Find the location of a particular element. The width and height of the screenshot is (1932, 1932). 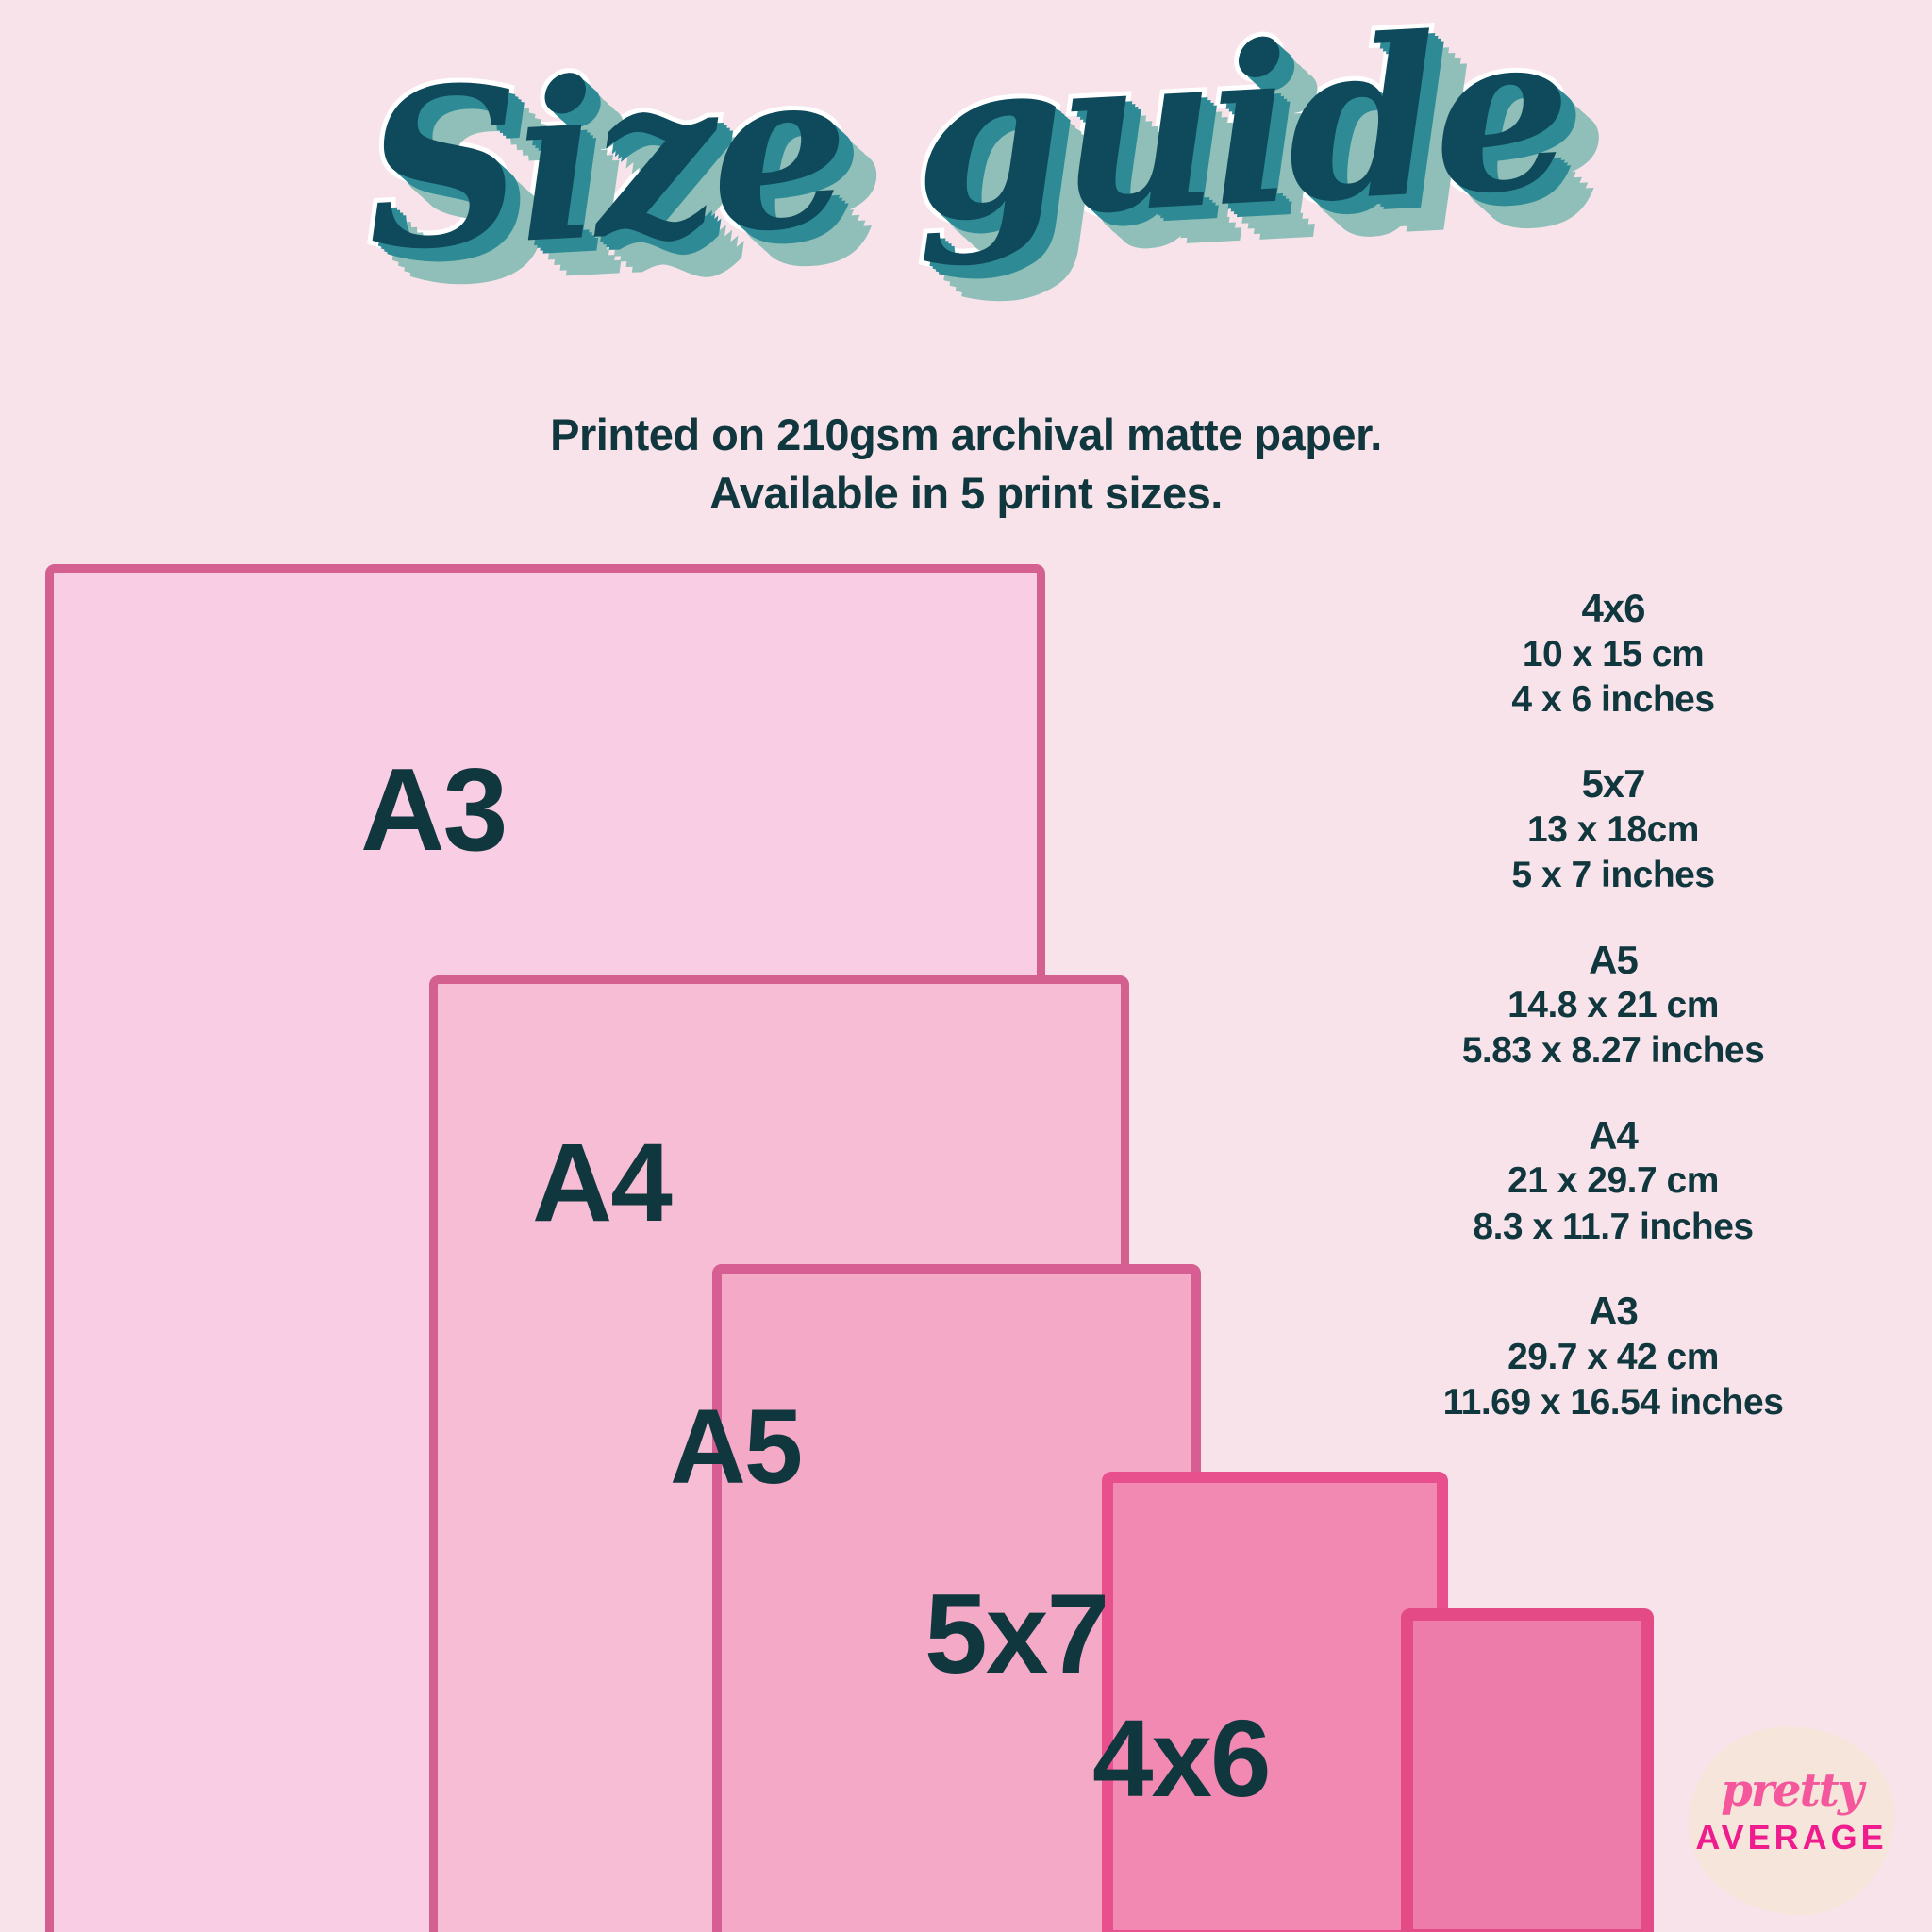

size-entry-a4: A4 21 x 29.7 cm 8.3 x 11.7 inches is located at coordinates (1613, 1181).